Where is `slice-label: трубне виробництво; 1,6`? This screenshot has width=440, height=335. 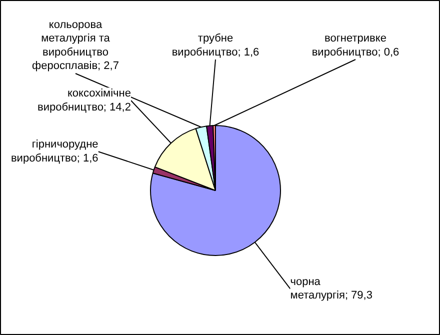 slice-label: трубне виробництво; 1,6 is located at coordinates (216, 45).